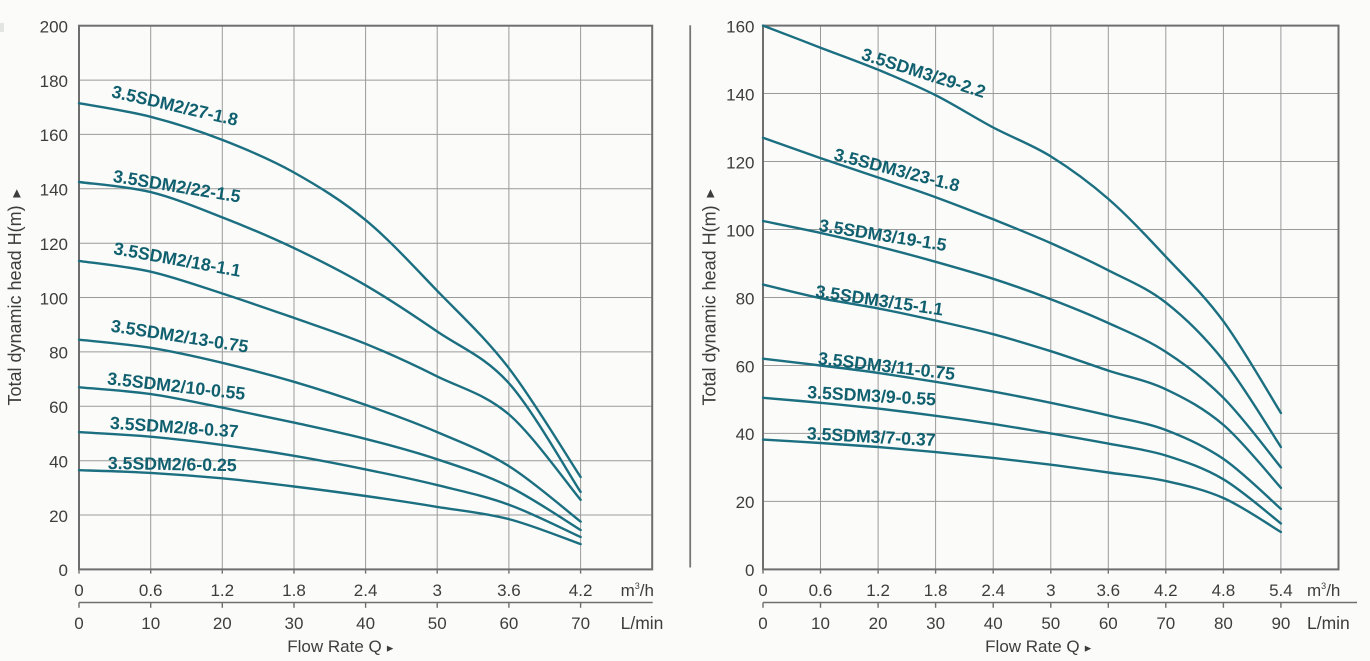 This screenshot has height=661, width=1370. Describe the element at coordinates (1224, 590) in the screenshot. I see `svg-text: 4.8` at that location.